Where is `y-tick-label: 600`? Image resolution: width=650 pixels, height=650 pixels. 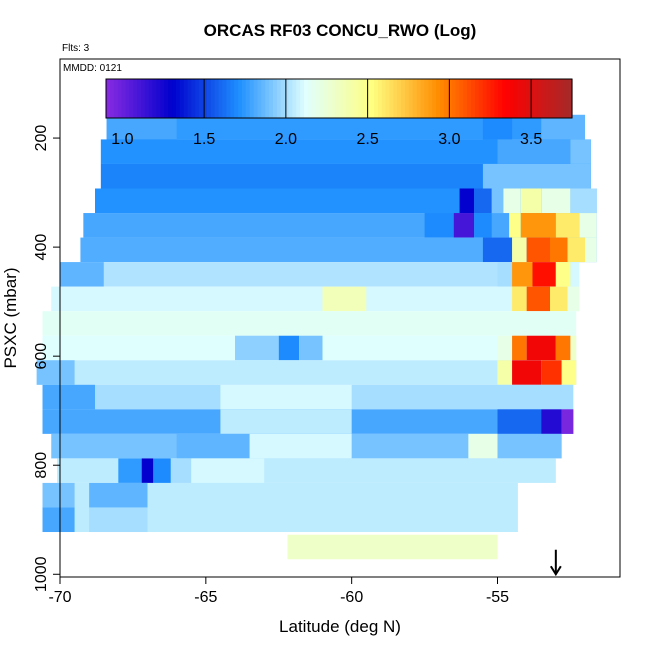
y-tick-label: 600 is located at coordinates (41, 356).